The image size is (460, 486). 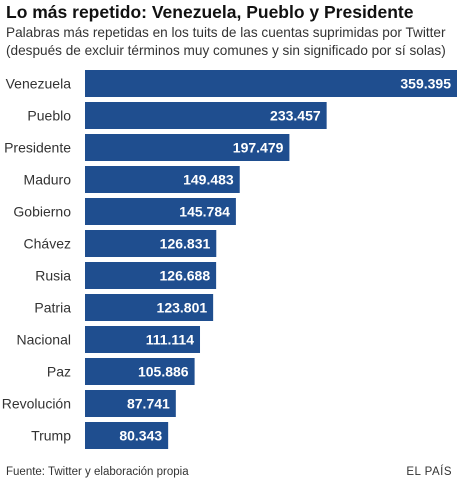 I want to click on value-label: 105.886, so click(x=163, y=372).